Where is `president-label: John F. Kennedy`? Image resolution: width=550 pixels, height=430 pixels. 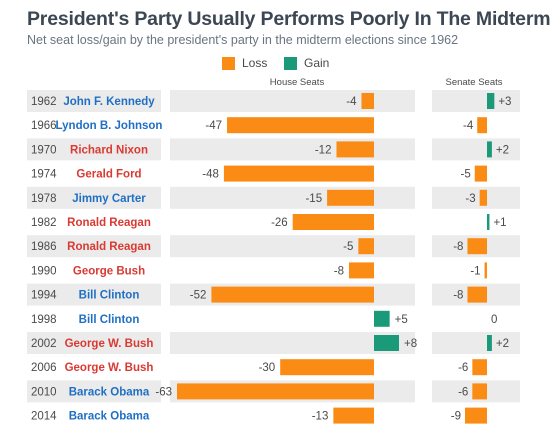 president-label: John F. Kennedy is located at coordinates (109, 102).